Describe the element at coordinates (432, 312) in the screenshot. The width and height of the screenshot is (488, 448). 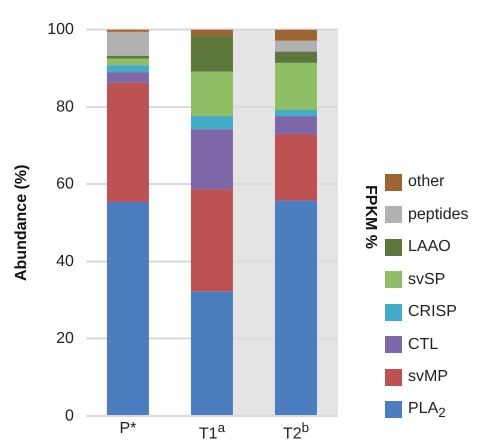
I see `legend-label: CRISP` at that location.